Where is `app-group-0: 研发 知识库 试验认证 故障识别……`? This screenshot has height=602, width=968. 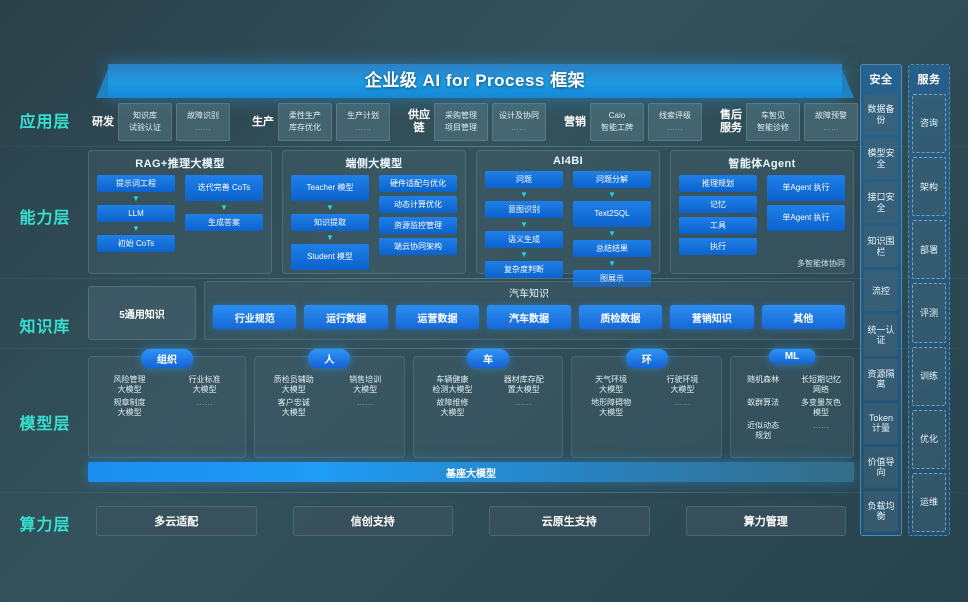 app-group-0: 研发 知识库 试验认证 故障识别…… is located at coordinates (159, 122).